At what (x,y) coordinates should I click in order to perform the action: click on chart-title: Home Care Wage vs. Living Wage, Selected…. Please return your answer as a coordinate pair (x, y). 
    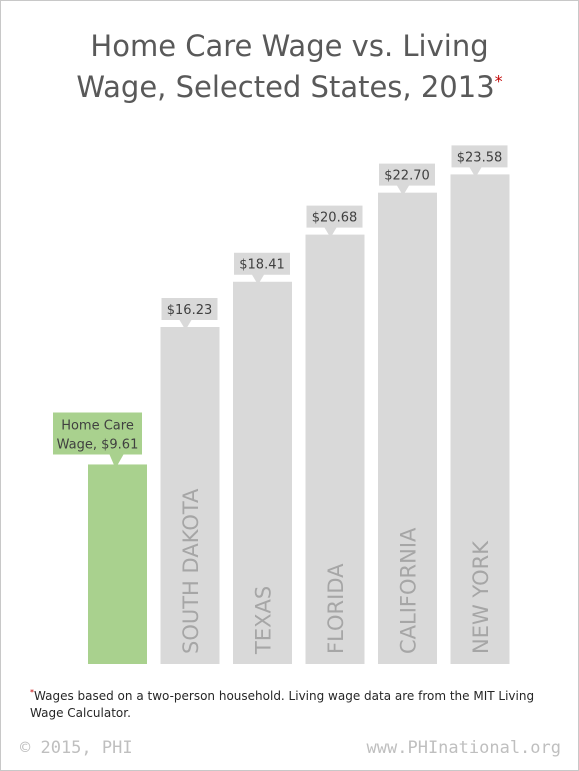
    Looking at the image, I should click on (289, 67).